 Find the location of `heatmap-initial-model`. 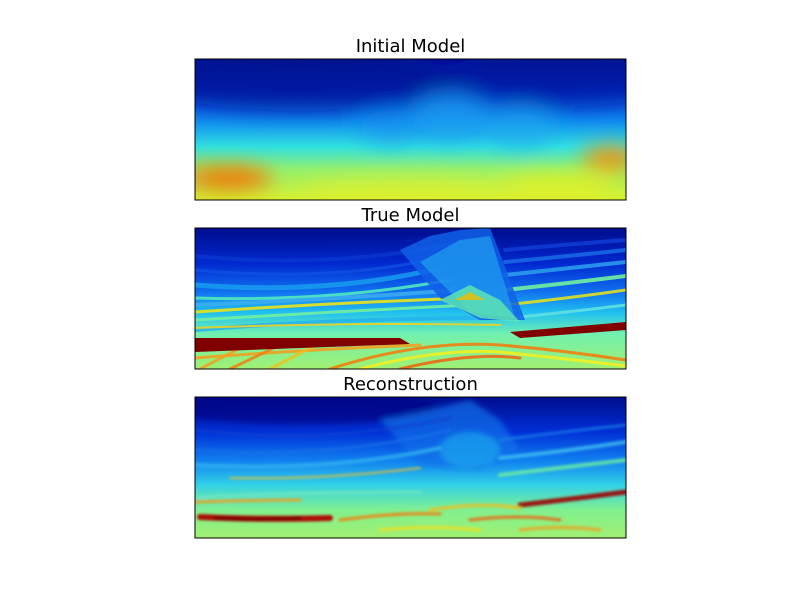

heatmap-initial-model is located at coordinates (410, 129).